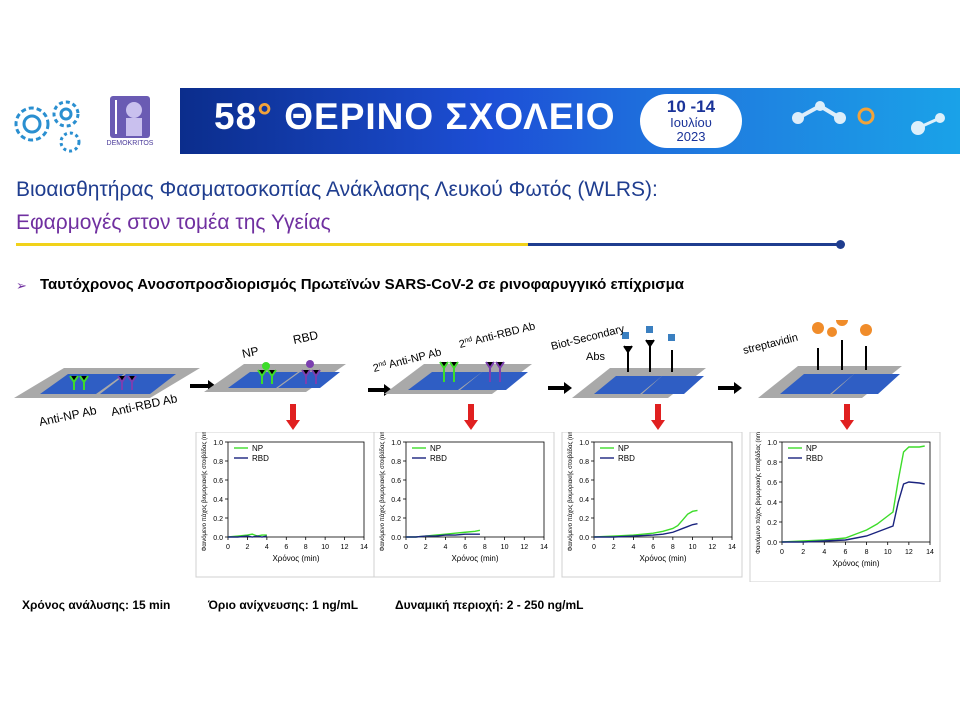 Image resolution: width=960 pixels, height=720 pixels. Describe the element at coordinates (840, 244) in the screenshot. I see `divider-end-dot` at that location.